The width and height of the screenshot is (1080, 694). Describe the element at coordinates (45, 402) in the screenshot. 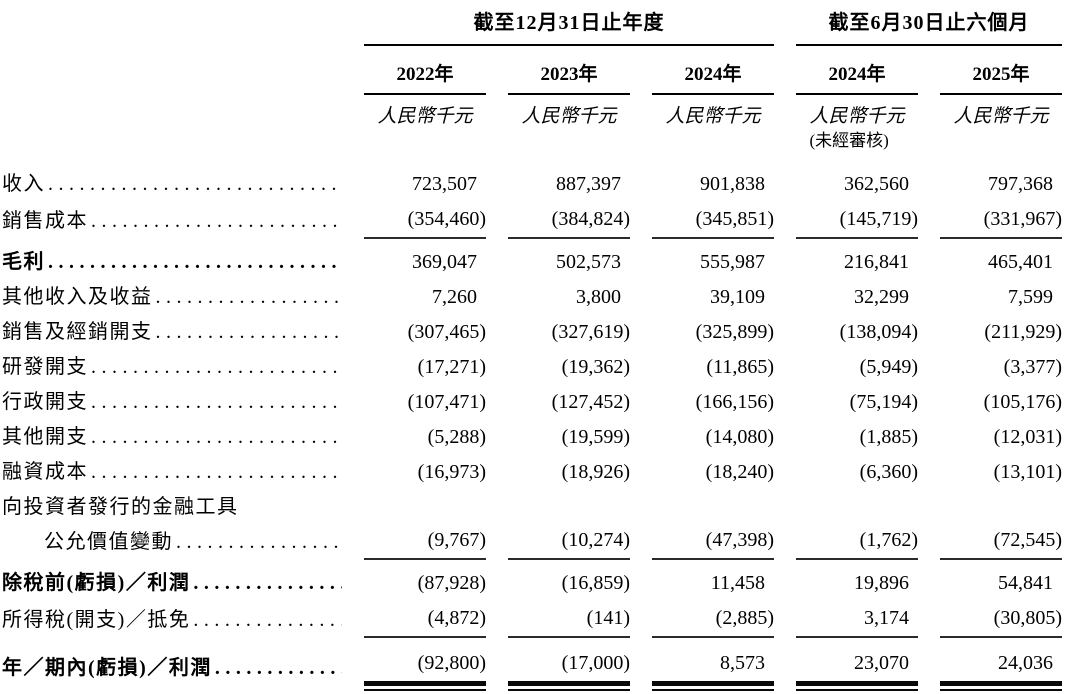

I see `row-label: 行政開支` at that location.